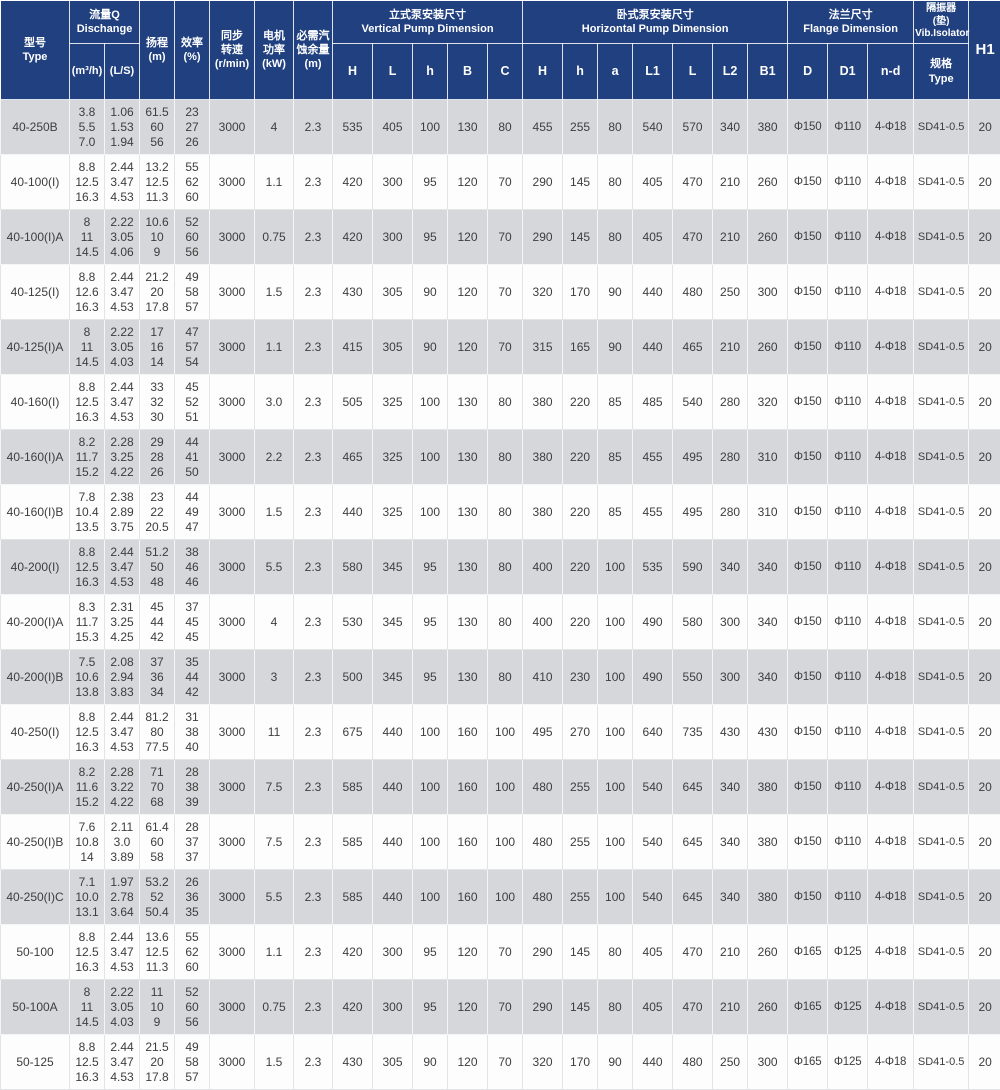 This screenshot has height=1090, width=1000. What do you see at coordinates (653, 72) in the screenshot?
I see `header-horizontal-L1: L1` at bounding box center [653, 72].